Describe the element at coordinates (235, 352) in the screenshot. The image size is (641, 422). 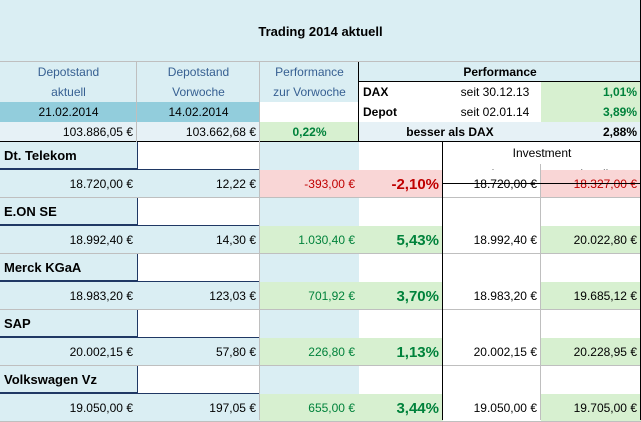
I see `stock-price: 57,80 €` at that location.